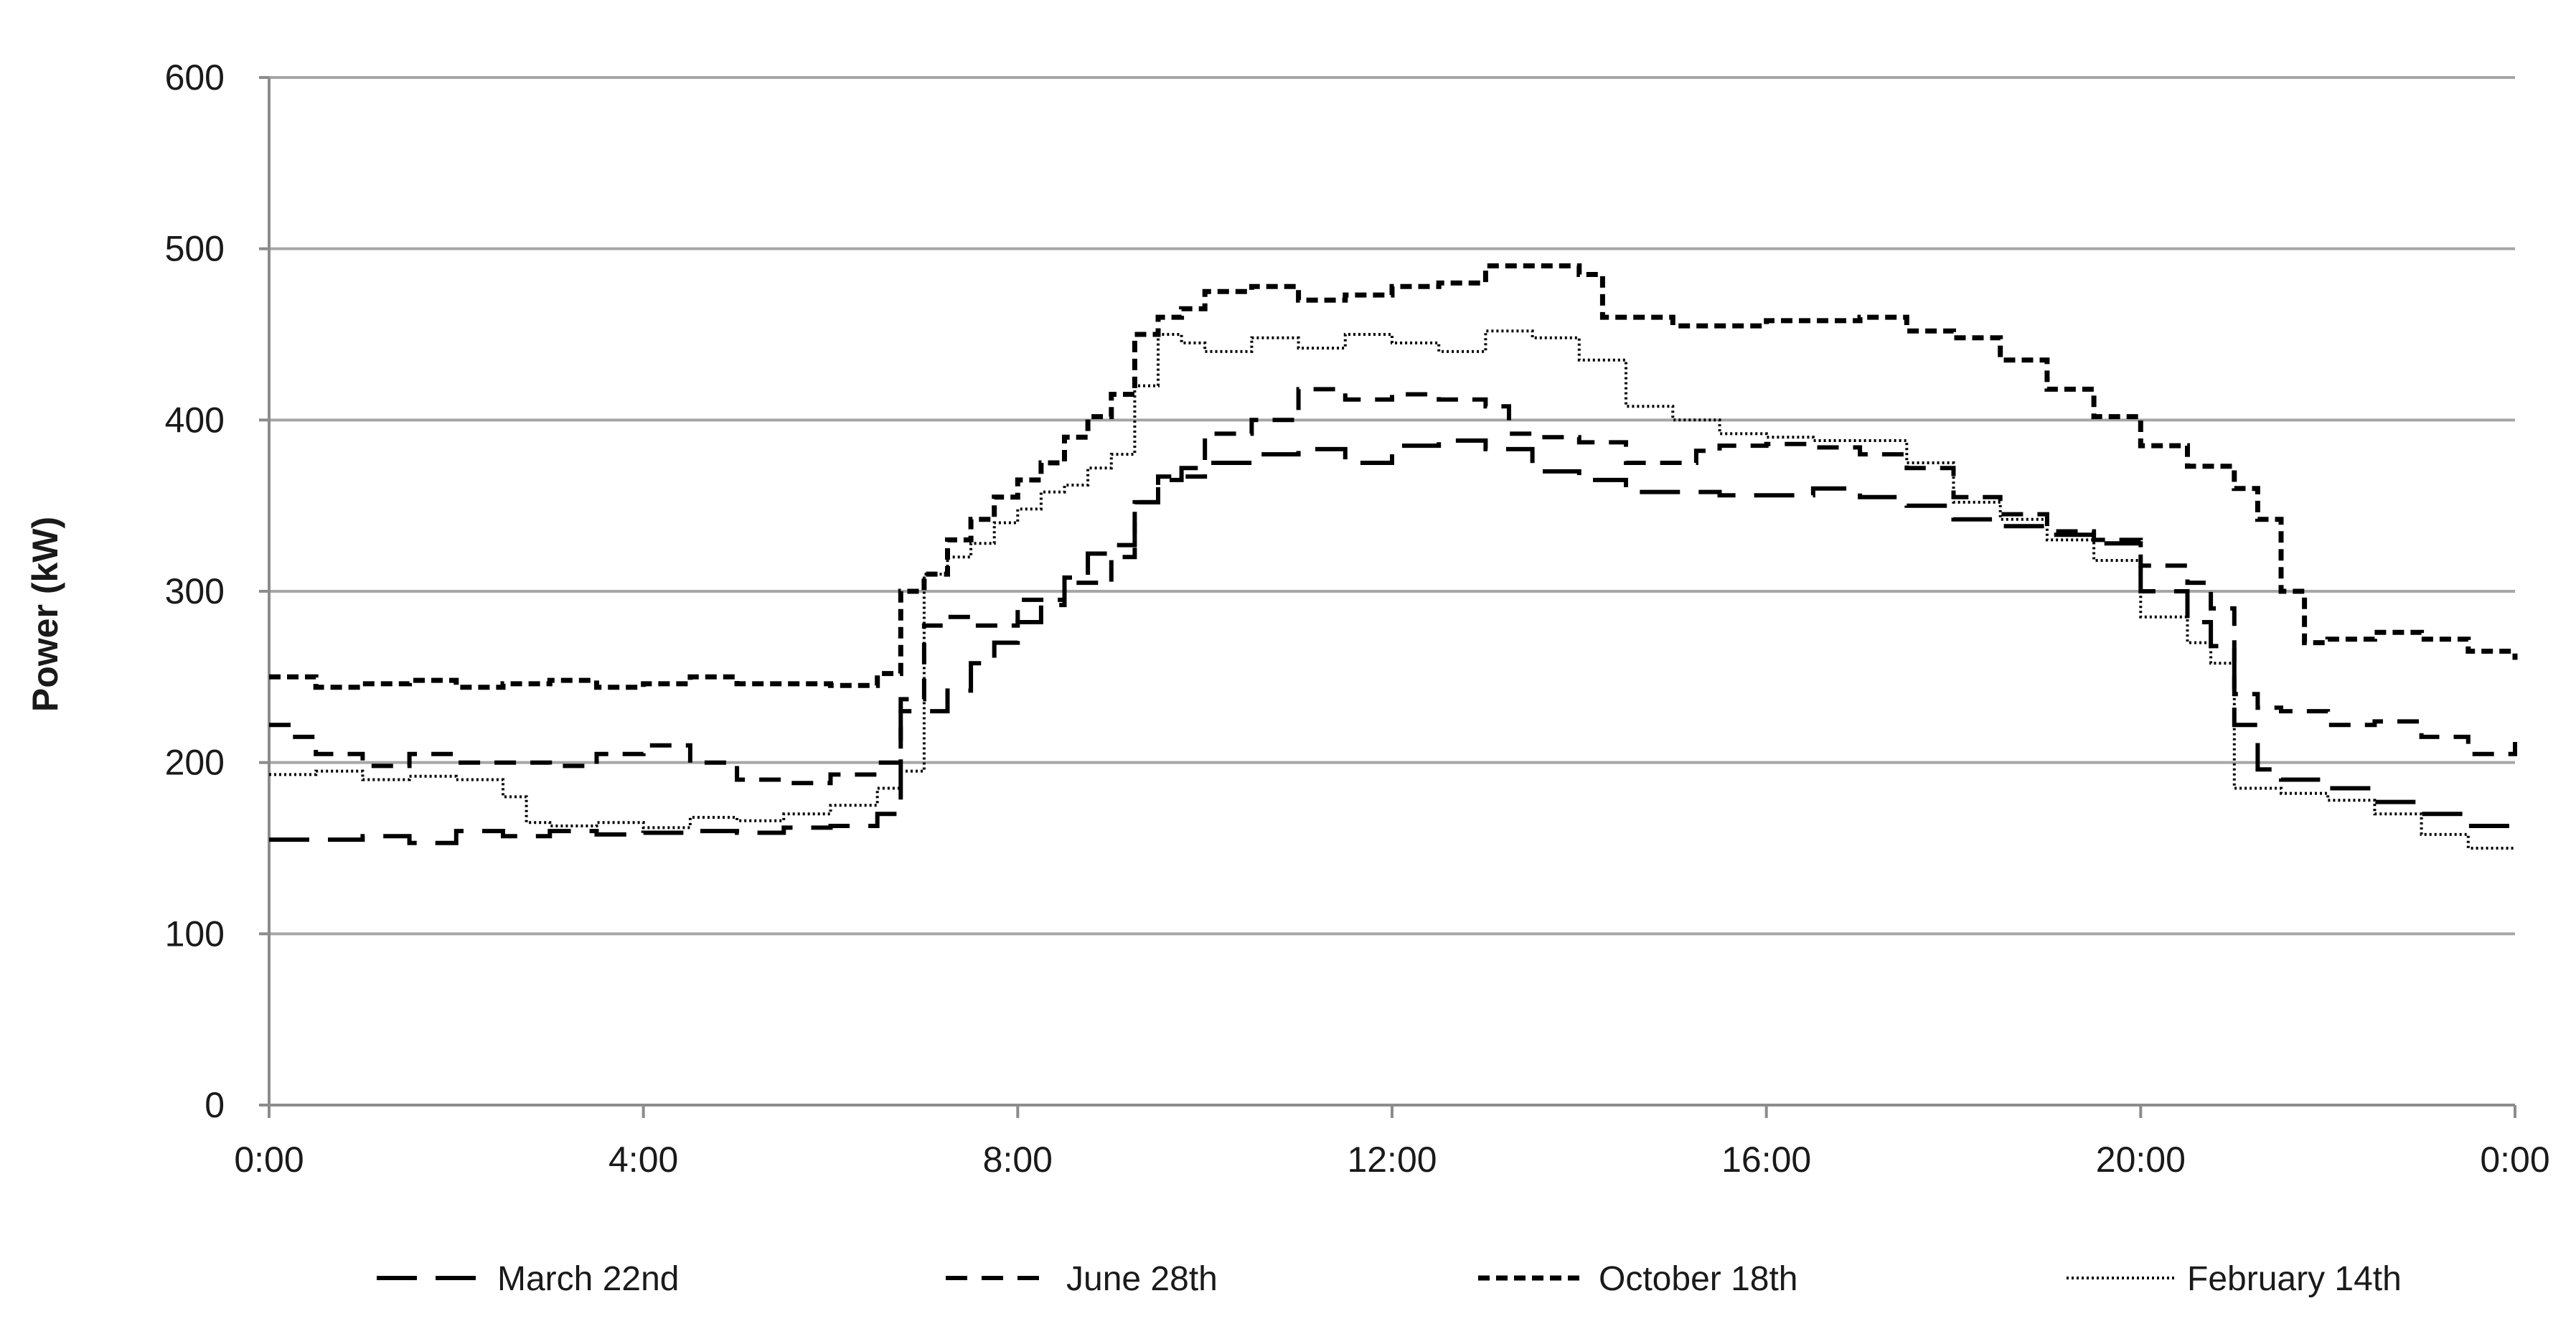 This screenshot has width=2576, height=1339. I want to click on y-tick-label: 300, so click(195, 591).